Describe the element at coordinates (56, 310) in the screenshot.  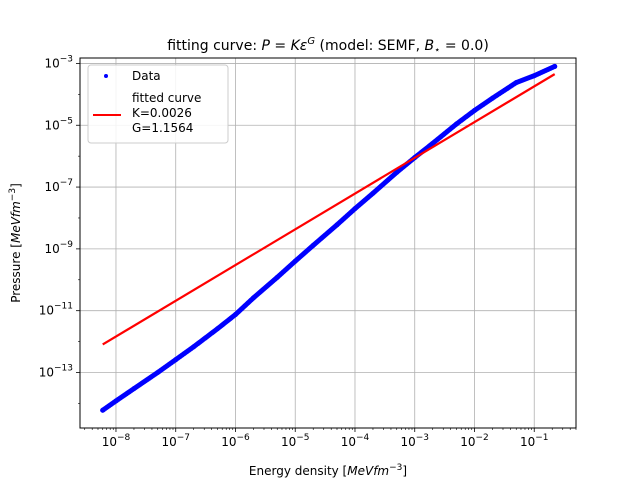
I see `y-tick-label: 10⁻¹¹` at that location.